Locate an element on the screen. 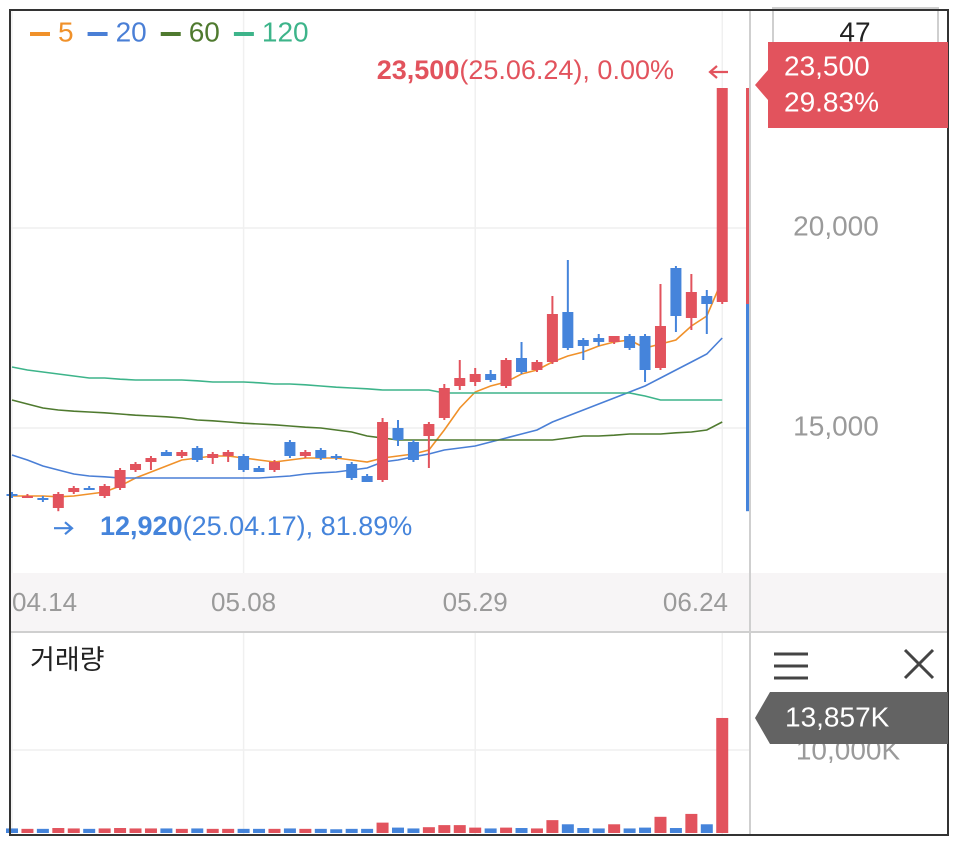  x-tick-label: 06.24 is located at coordinates (695, 602).